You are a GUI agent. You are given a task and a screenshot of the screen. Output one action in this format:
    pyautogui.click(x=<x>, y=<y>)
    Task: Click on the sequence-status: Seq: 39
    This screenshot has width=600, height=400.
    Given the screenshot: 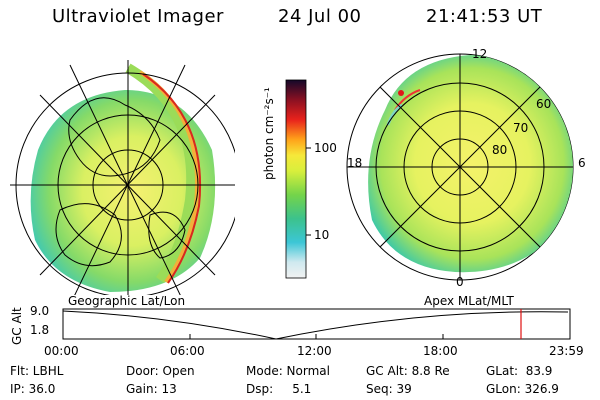 What is the action you would take?
    pyautogui.click(x=389, y=389)
    